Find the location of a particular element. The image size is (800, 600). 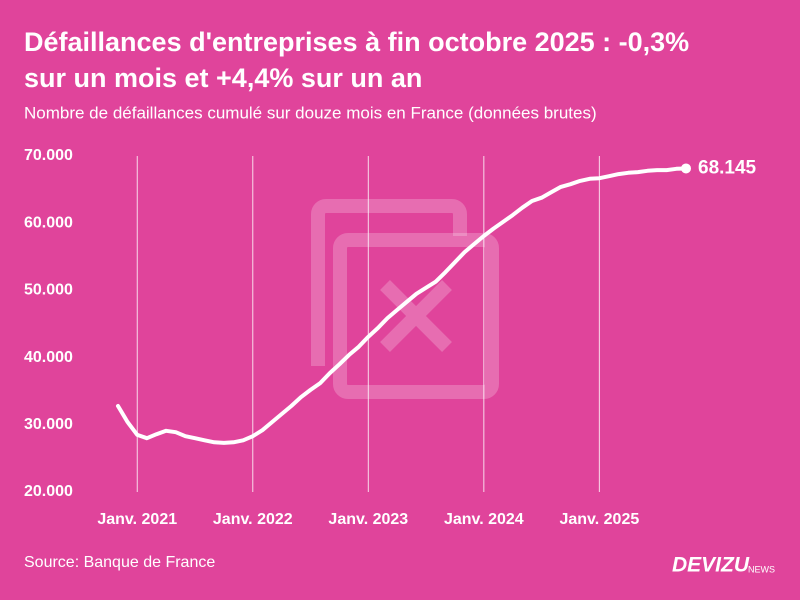

brand: DEVIZU is located at coordinates (711, 565).